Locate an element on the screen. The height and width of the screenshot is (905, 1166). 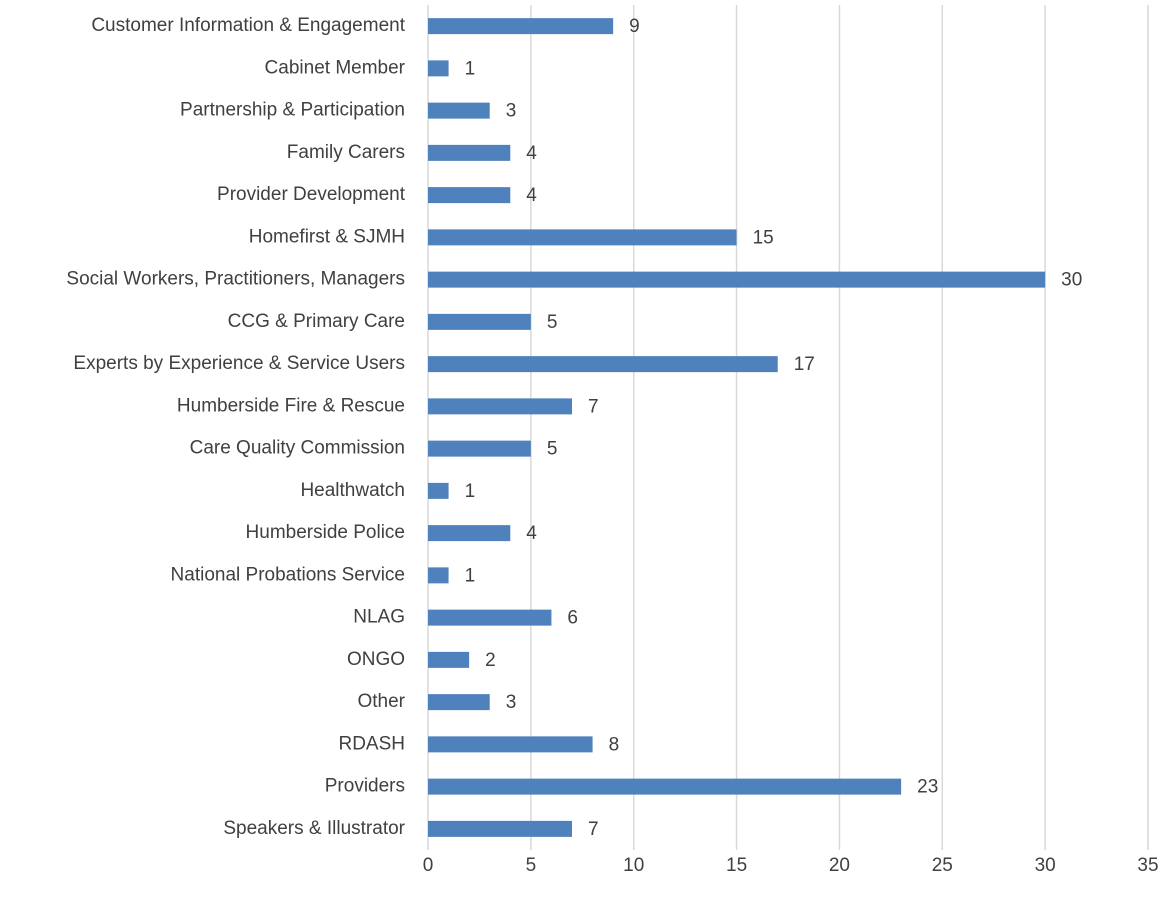
x-tick-label: 30 is located at coordinates (1045, 865).